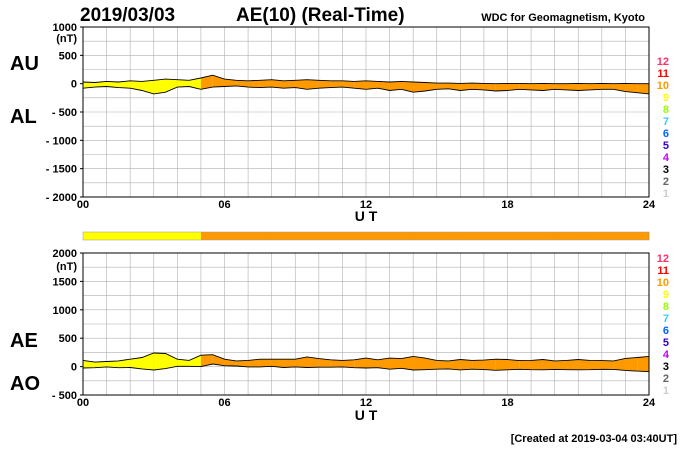  What do you see at coordinates (649, 403) in the screenshot?
I see `ae-ao-x-tick-label: 24` at bounding box center [649, 403].